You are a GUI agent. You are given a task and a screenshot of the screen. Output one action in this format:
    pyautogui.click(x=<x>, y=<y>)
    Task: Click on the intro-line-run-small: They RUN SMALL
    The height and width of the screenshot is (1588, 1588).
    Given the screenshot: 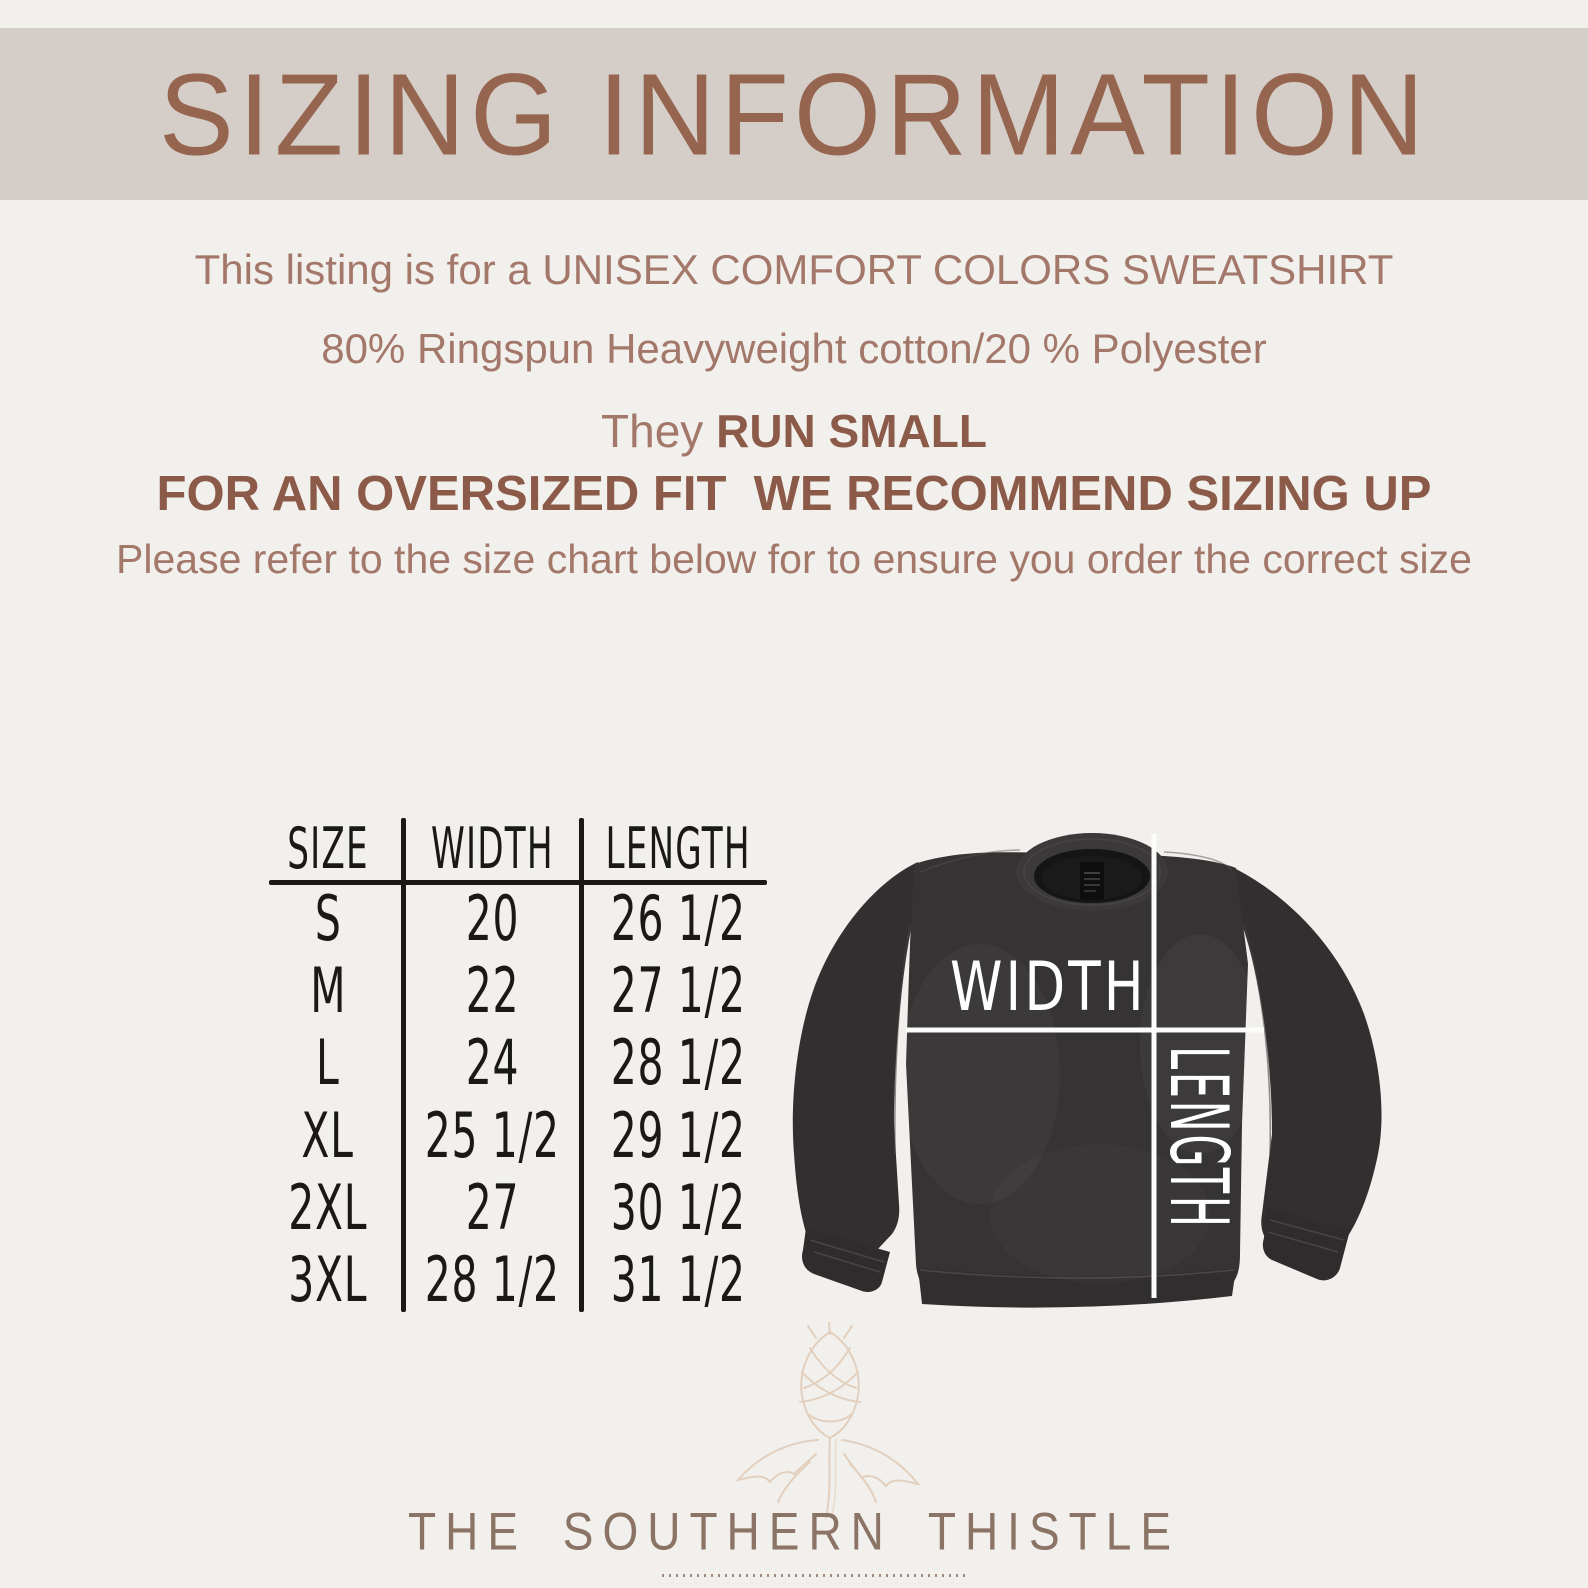 What is the action you would take?
    pyautogui.click(x=794, y=431)
    